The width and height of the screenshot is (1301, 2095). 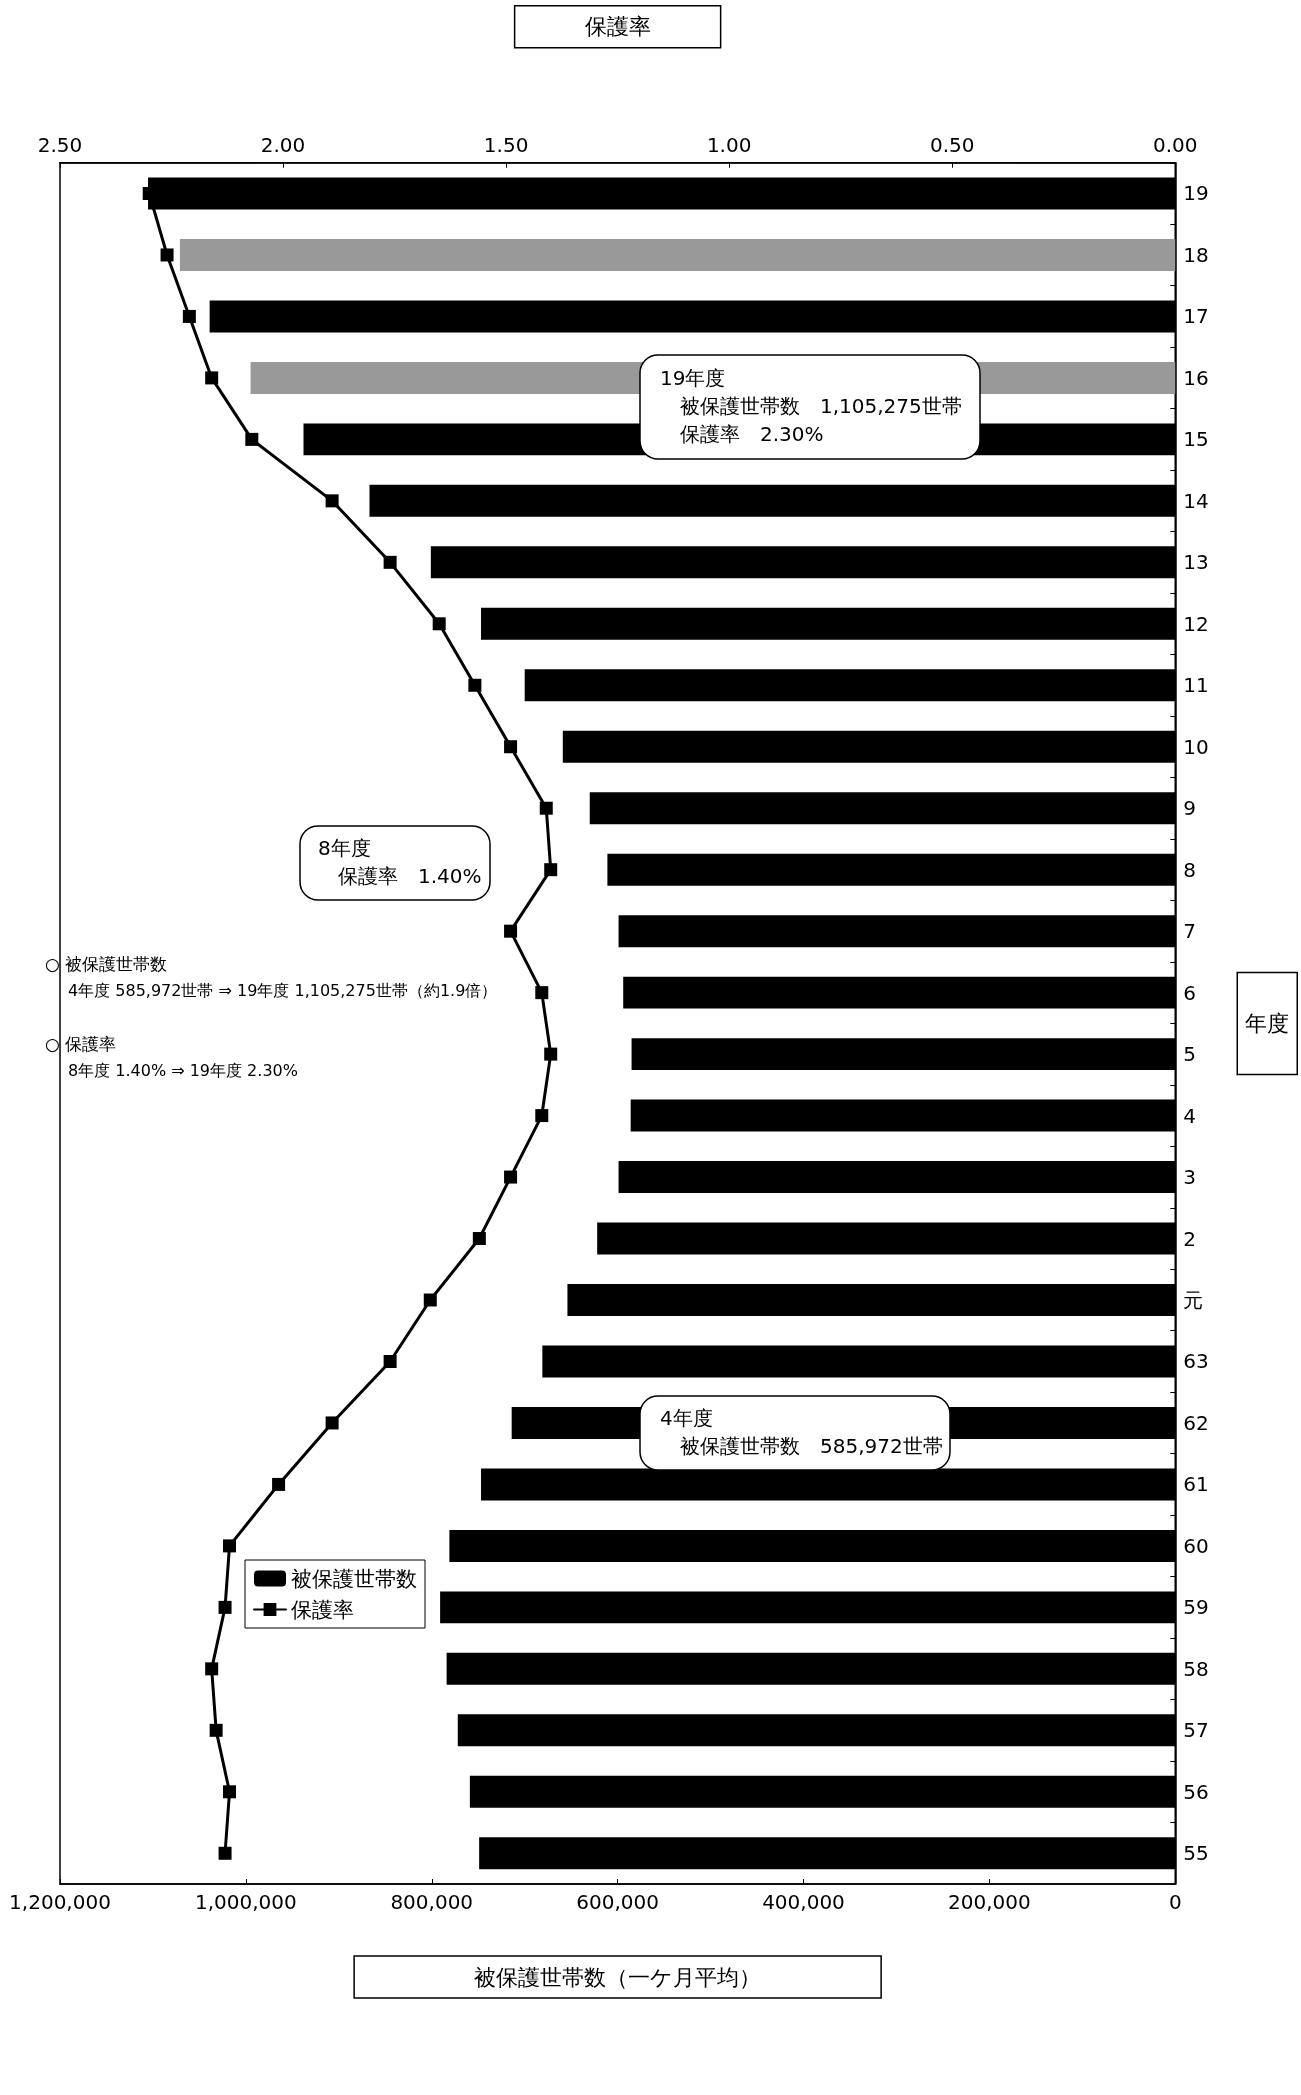 What do you see at coordinates (1196, 1668) in the screenshot?
I see `y-tick-label: 58` at bounding box center [1196, 1668].